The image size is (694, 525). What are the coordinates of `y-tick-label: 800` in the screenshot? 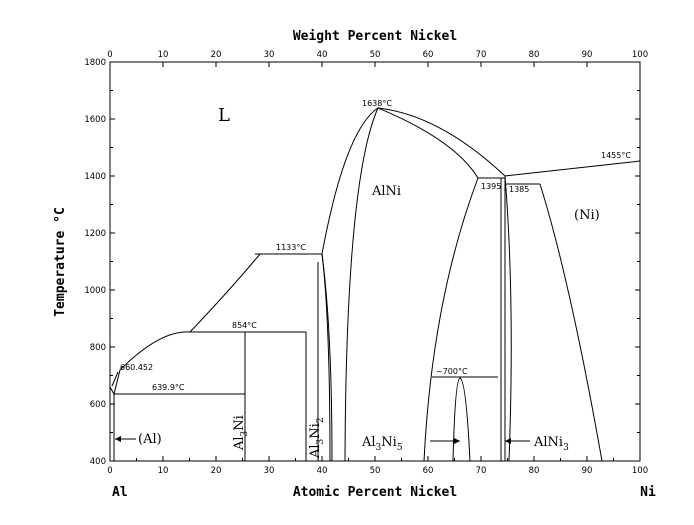 It's located at (98, 348).